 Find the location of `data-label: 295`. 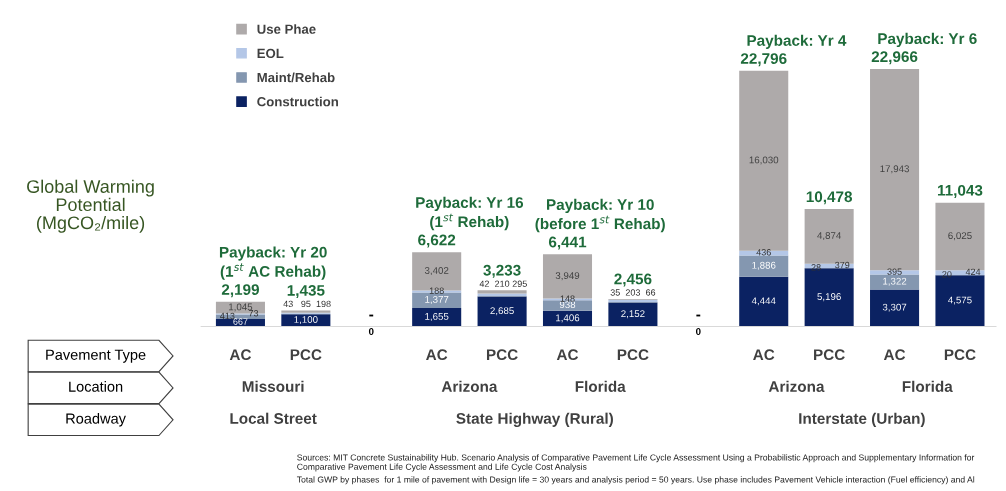

data-label: 295 is located at coordinates (519, 283).